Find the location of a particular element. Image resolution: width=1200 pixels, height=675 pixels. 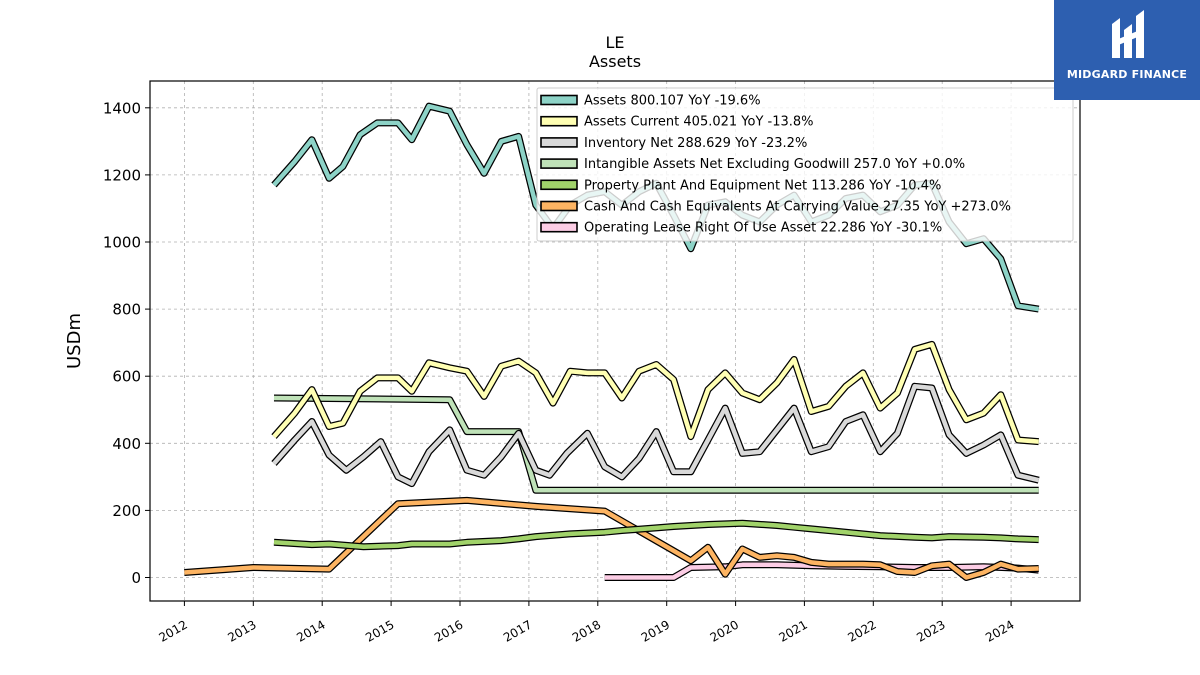

x-tick-label: 2023 is located at coordinates (930, 630).